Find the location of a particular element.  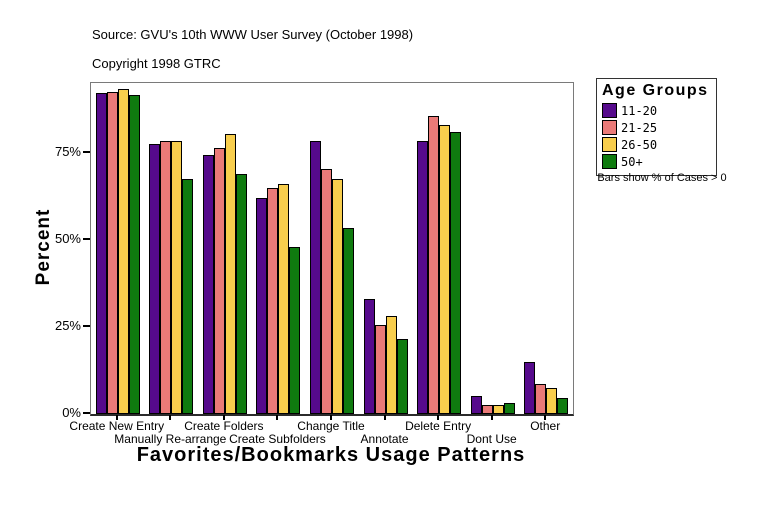

bar-26-50-create-new-entry is located at coordinates (123, 251).